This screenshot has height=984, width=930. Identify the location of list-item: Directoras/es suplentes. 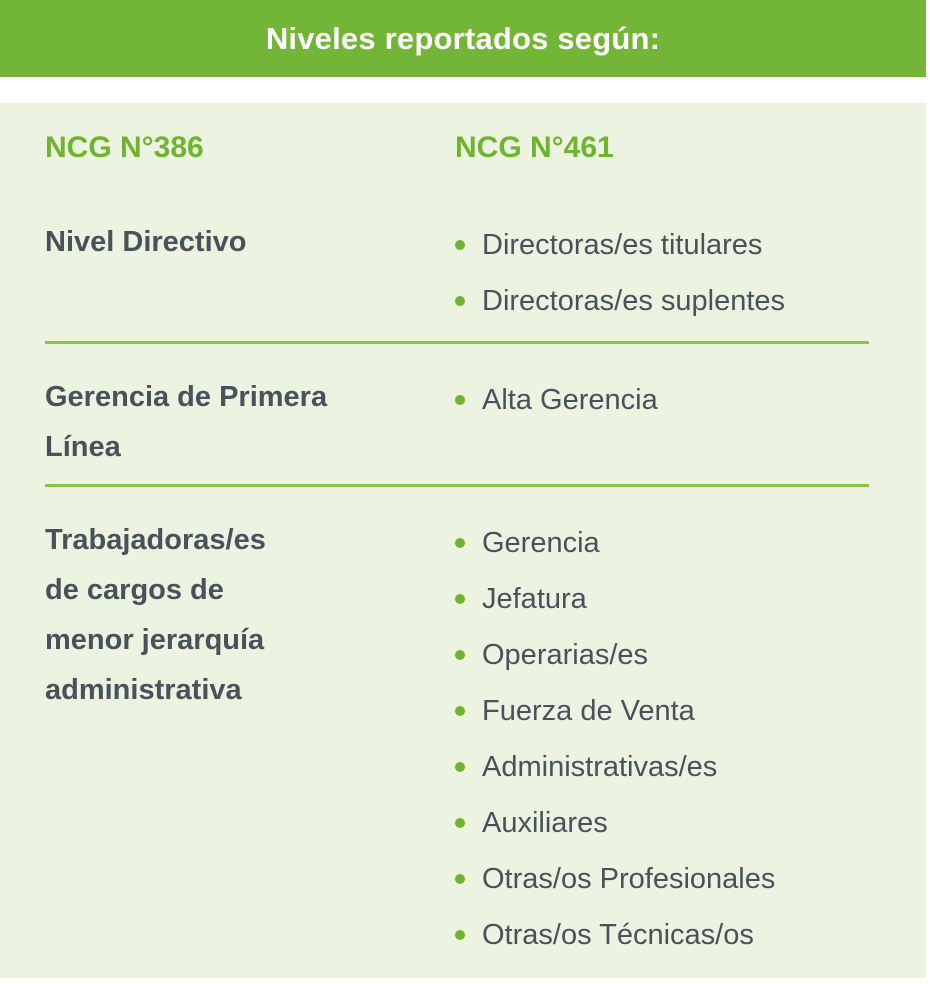
(669, 301).